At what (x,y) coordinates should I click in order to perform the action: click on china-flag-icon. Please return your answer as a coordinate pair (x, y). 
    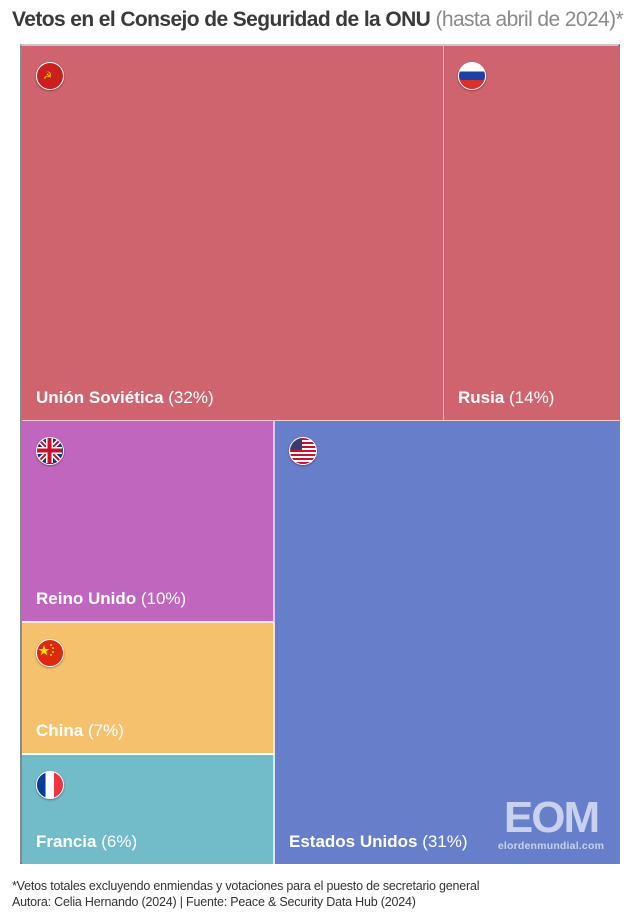
    Looking at the image, I should click on (50, 653).